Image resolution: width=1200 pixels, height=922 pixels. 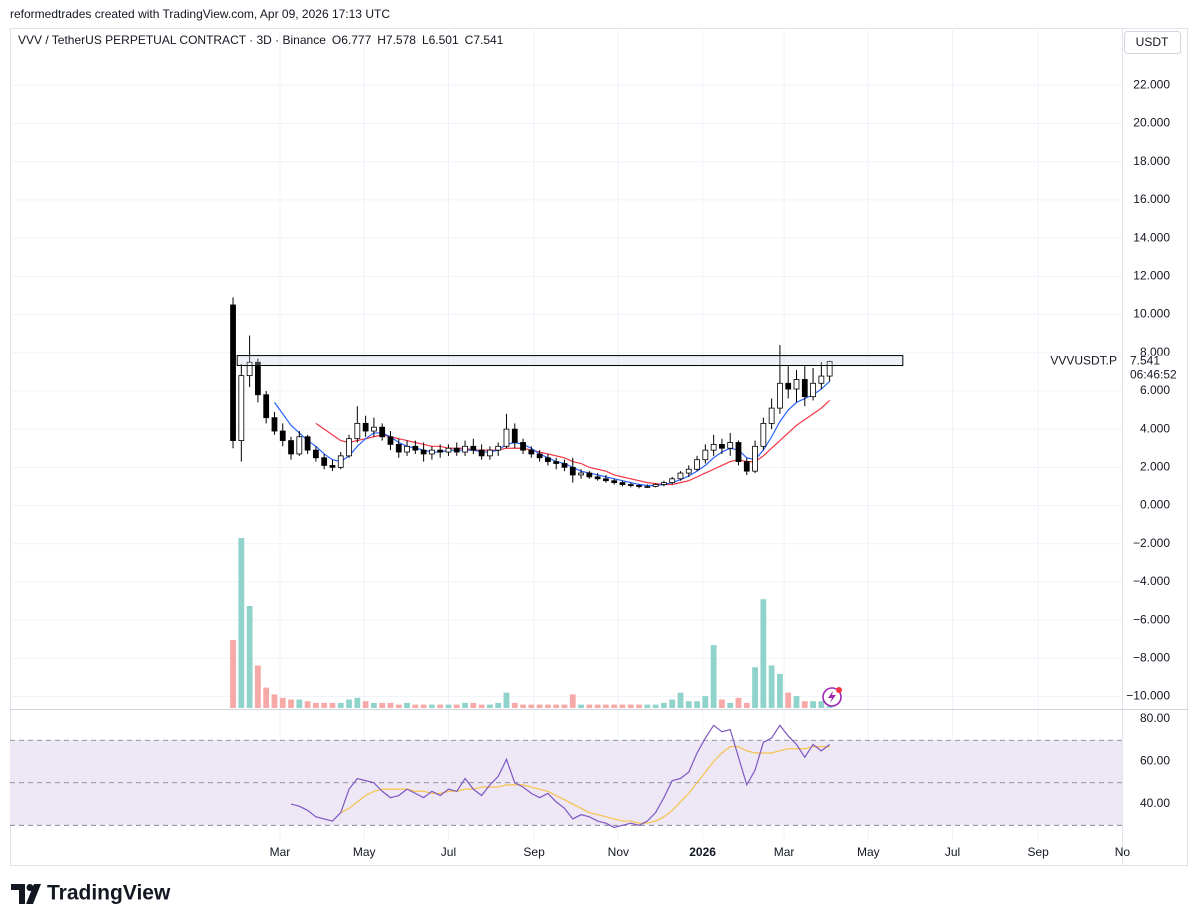 I want to click on y-tick-label: 4.000, so click(x=1155, y=428).